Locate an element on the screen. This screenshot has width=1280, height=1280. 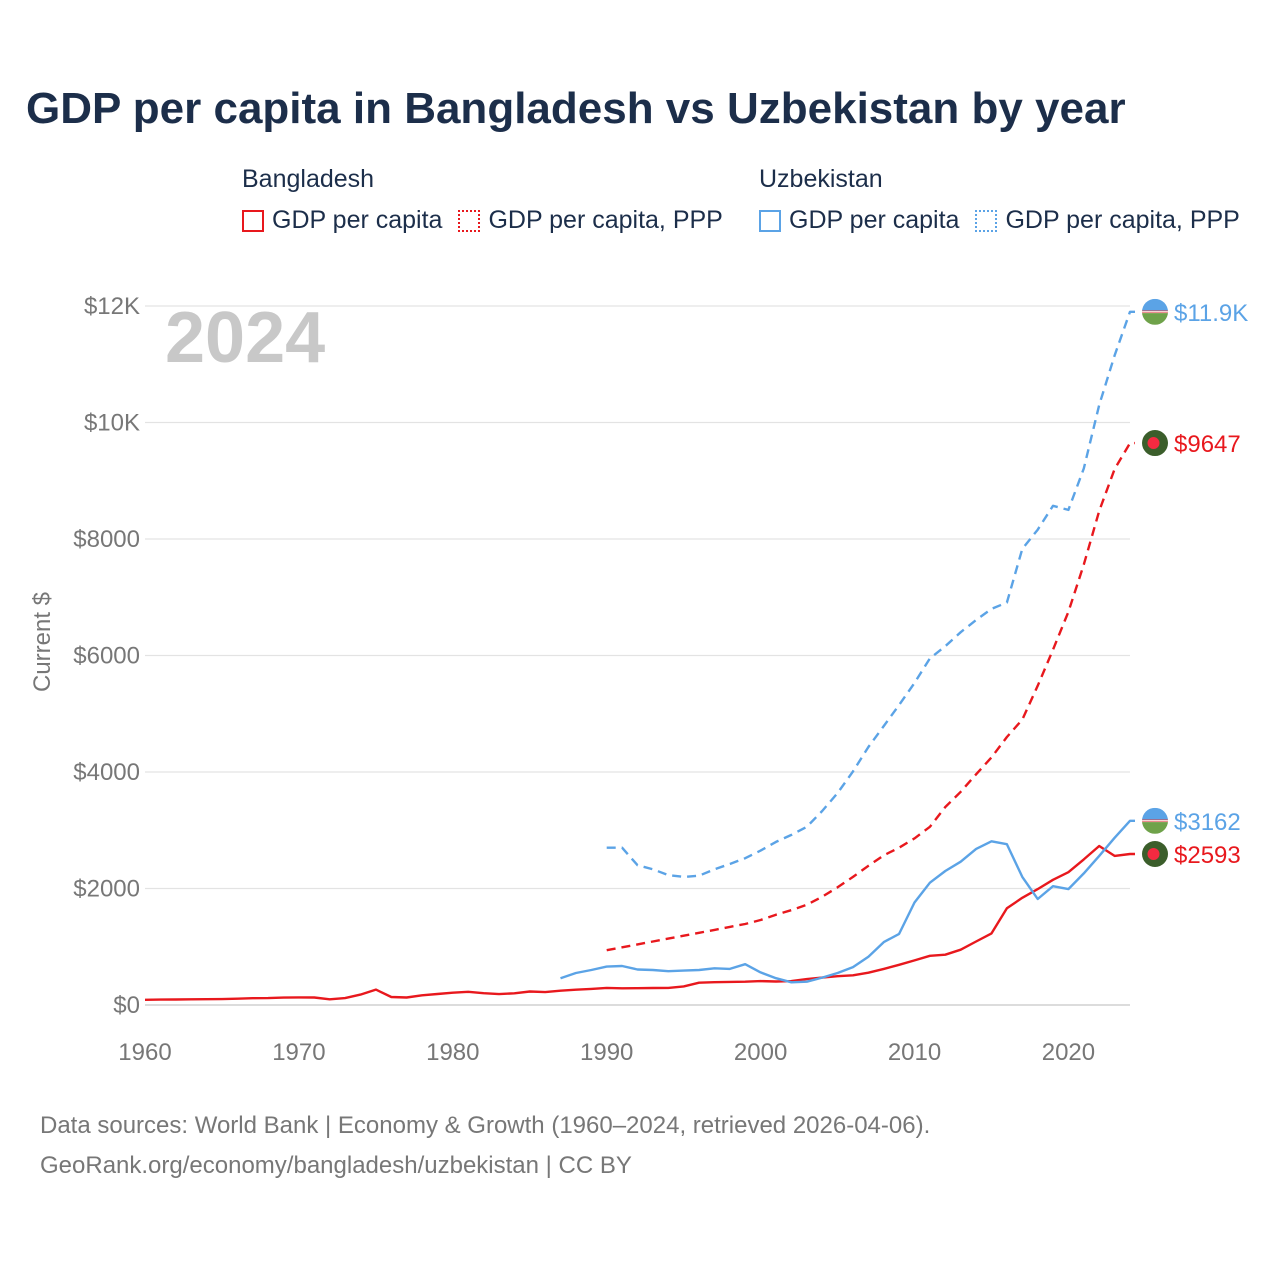
legend-item-uzbekistan-gdp: GDP per capita is located at coordinates (859, 220).